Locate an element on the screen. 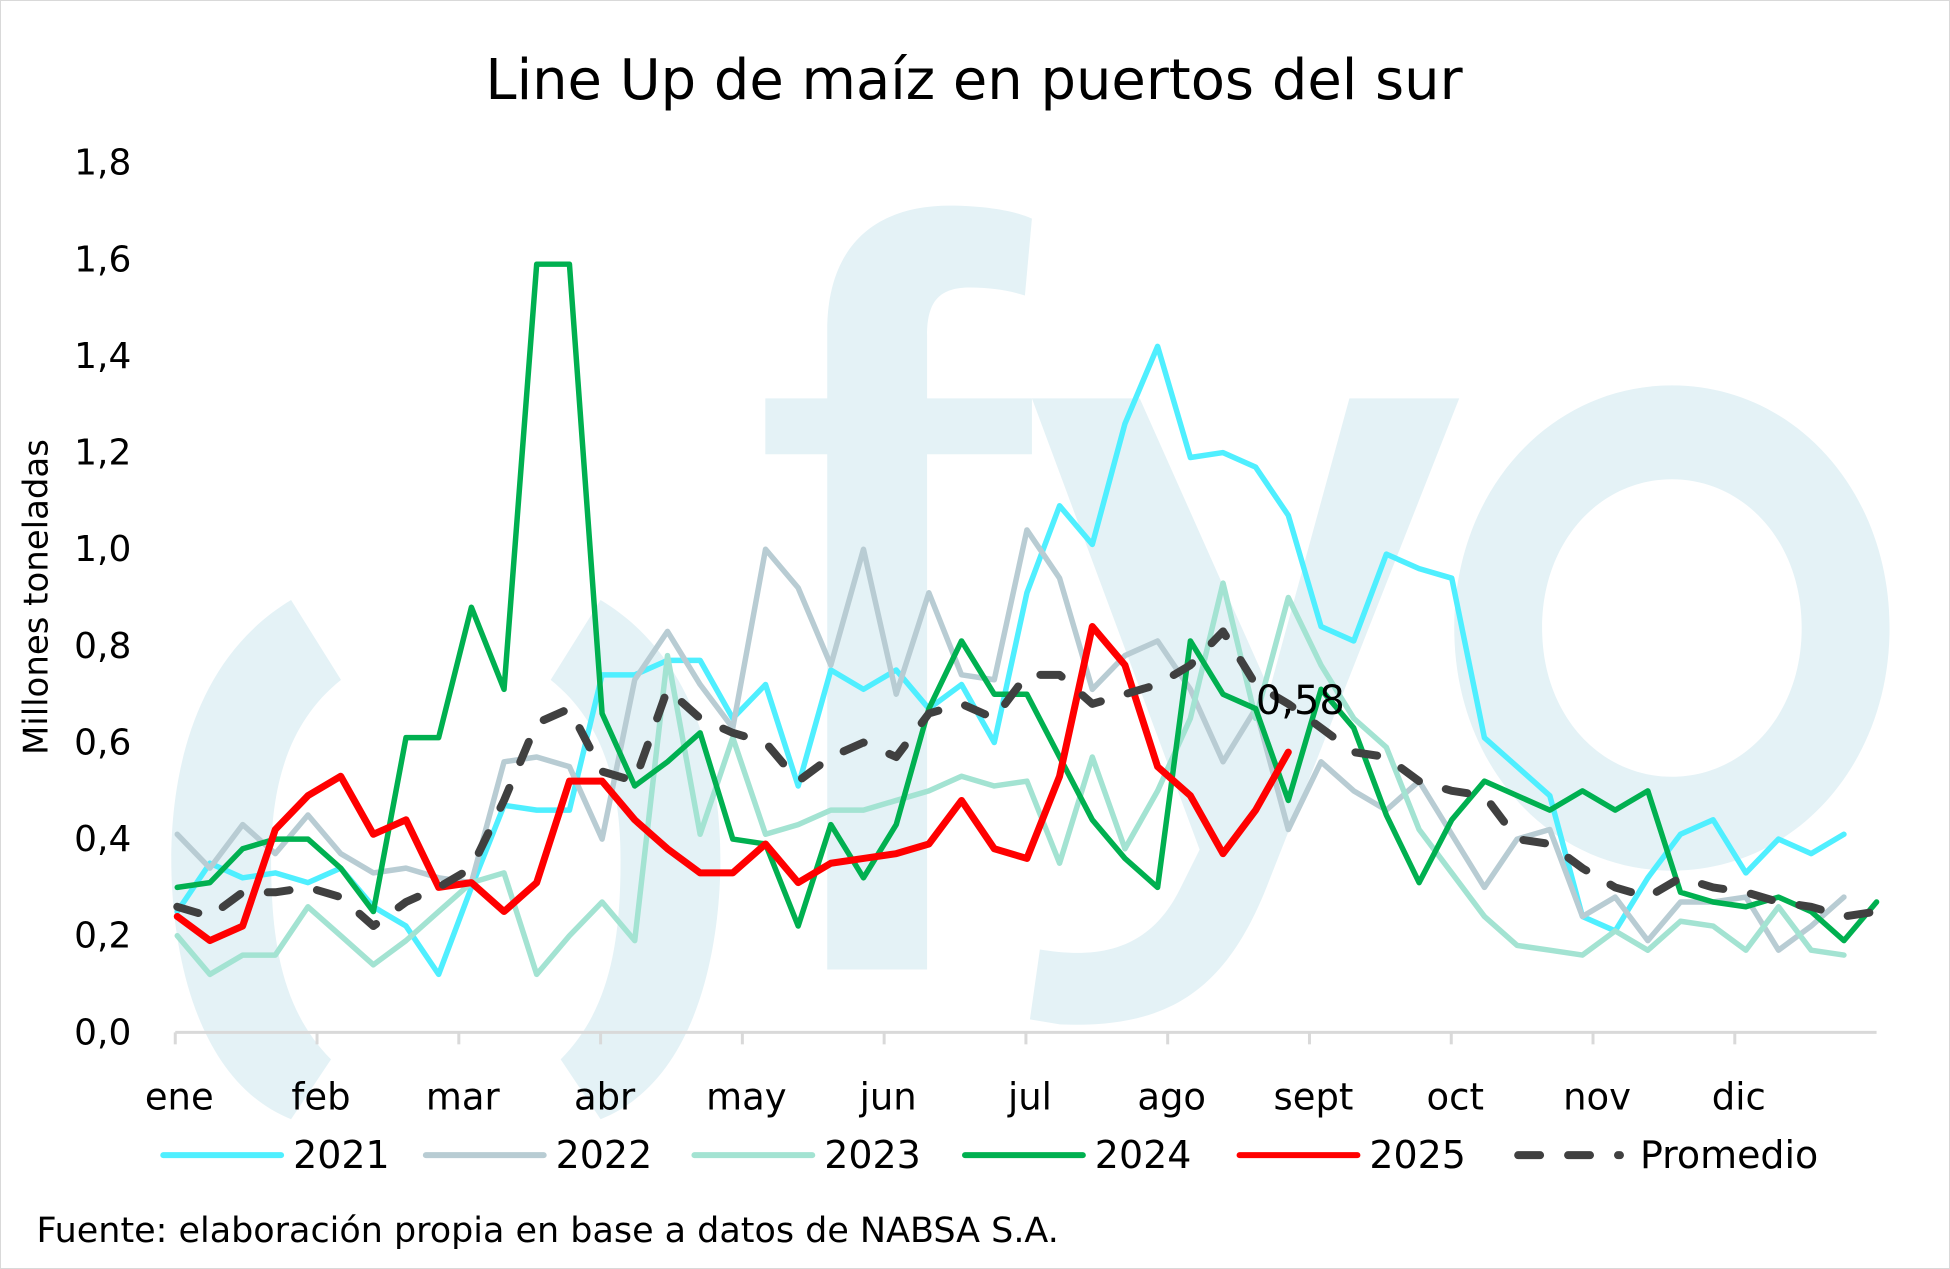 This screenshot has width=1950, height=1269. y-tick-label: 1,0 is located at coordinates (102, 549).